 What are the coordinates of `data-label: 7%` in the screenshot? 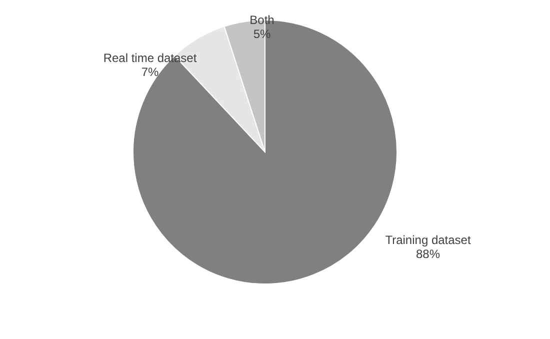 It's located at (150, 72).